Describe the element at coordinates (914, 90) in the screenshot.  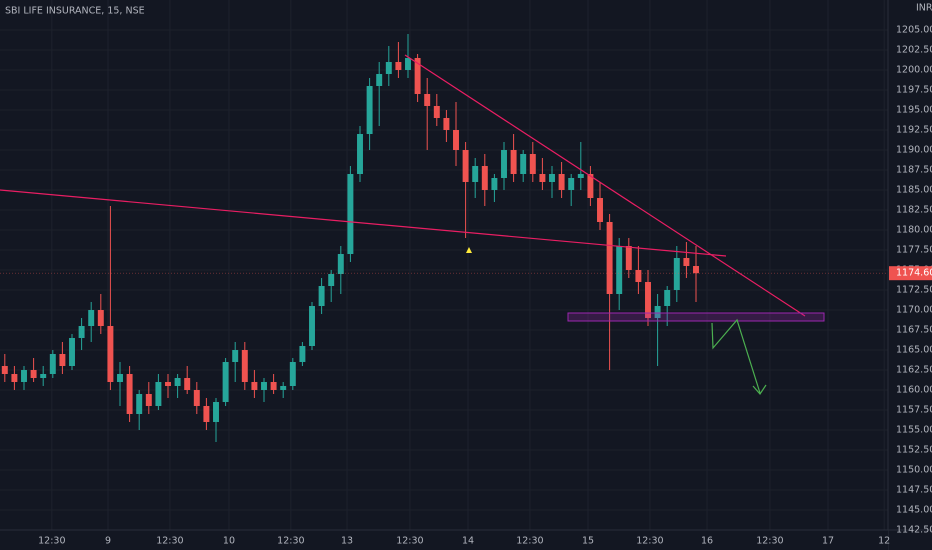
I see `y-tick-label: 1197.50` at that location.